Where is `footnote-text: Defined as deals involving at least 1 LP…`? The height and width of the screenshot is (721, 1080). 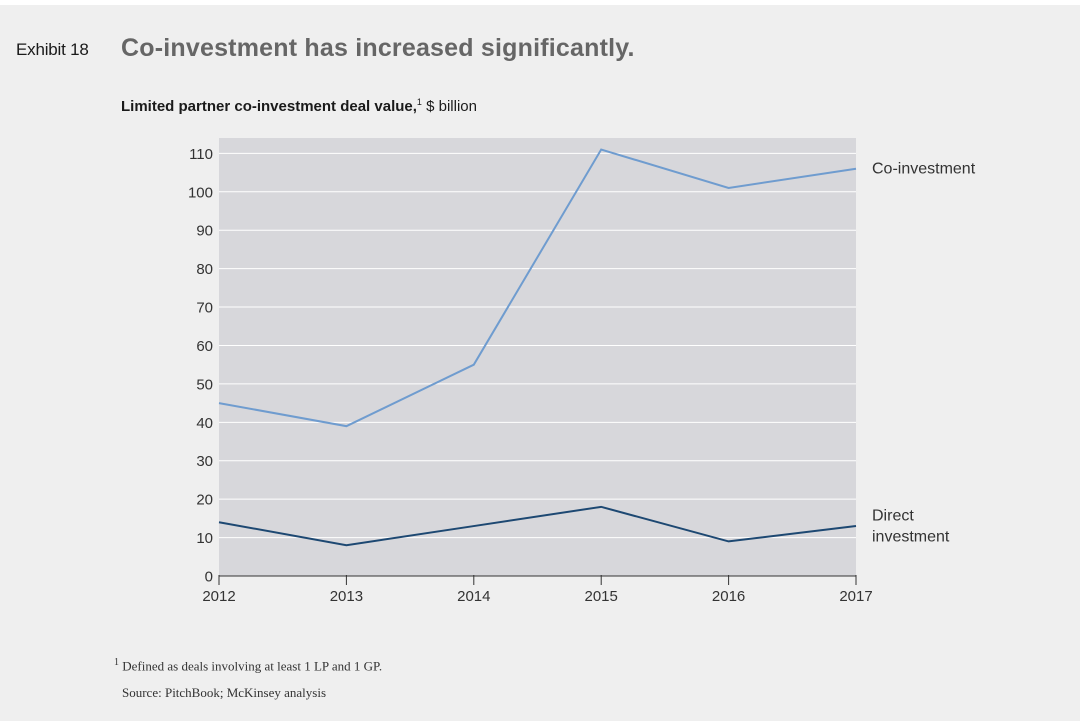
footnote-text: Defined as deals involving at least 1 LP… is located at coordinates (252, 666).